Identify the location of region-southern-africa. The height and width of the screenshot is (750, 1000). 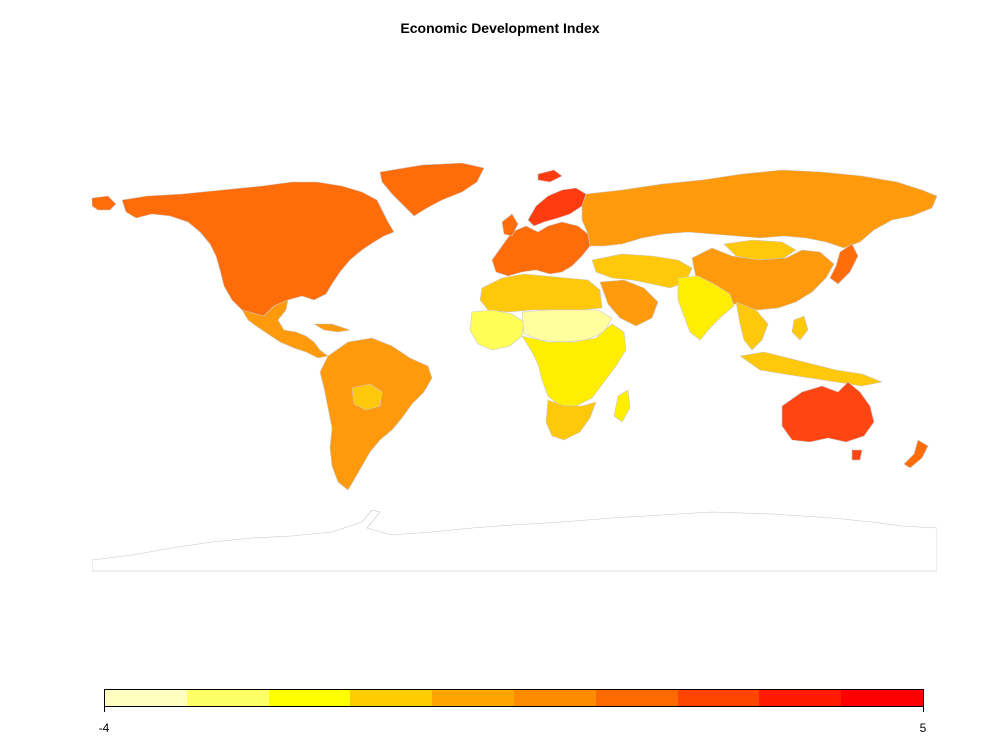
(571, 420).